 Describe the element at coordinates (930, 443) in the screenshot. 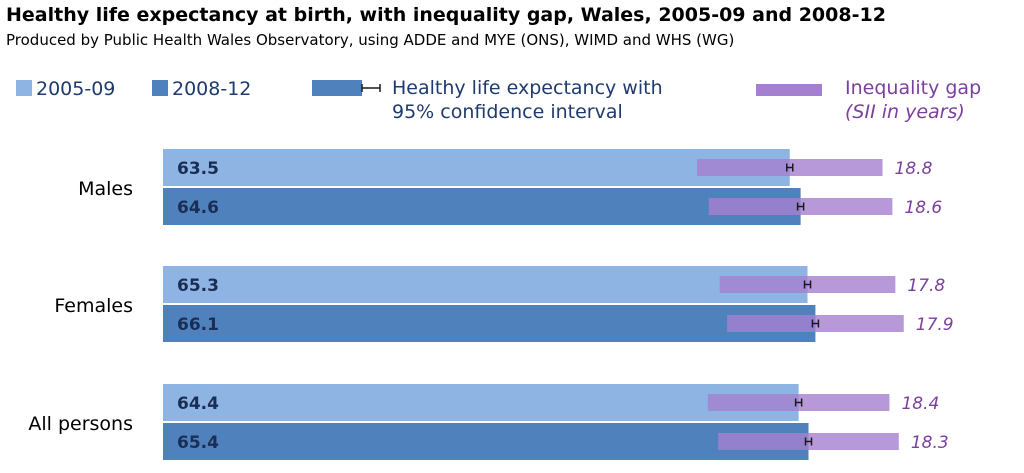

I see `gap-value-label: 18.3` at that location.